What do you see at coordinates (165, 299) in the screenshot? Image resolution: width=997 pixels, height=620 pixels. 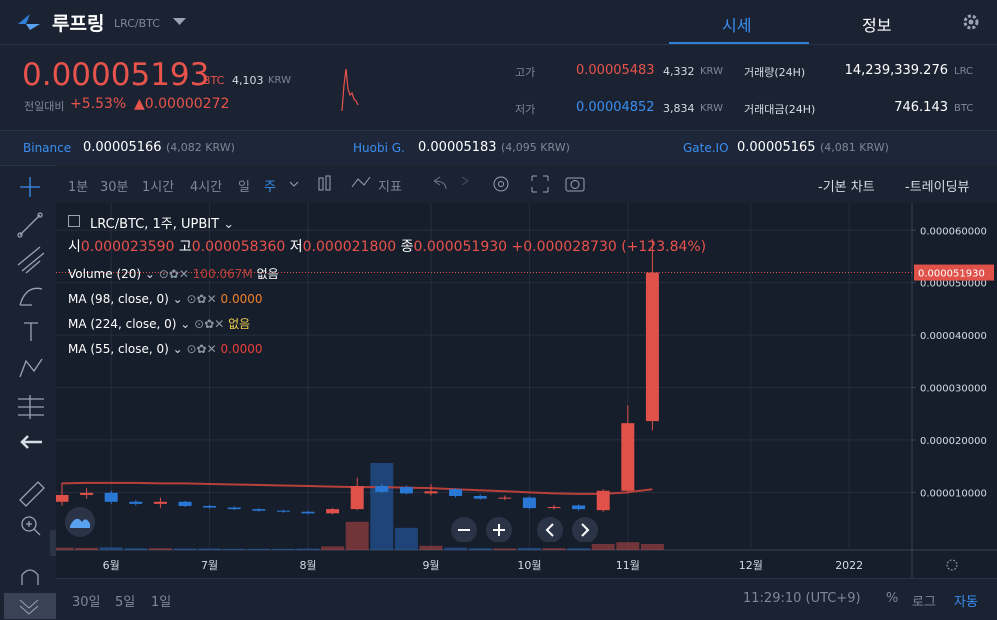 I see `indicator: MA (98, close, 0) ⌄ ⊙✿✕ 0.0000` at bounding box center [165, 299].